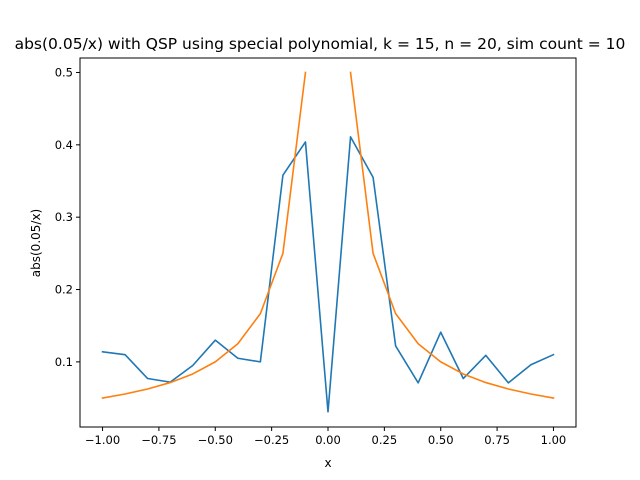  Describe the element at coordinates (64, 145) in the screenshot. I see `y-tick-label: 0.4` at that location.